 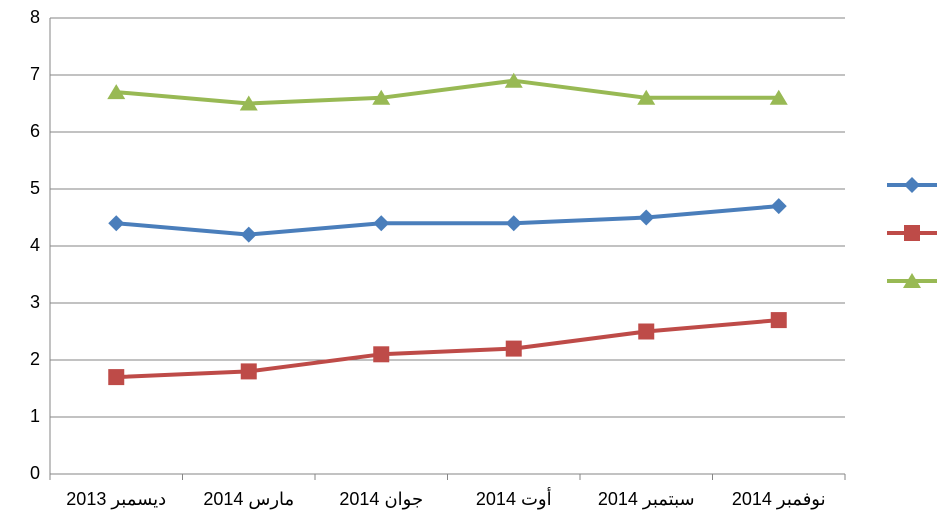 I want to click on x-tick-label: أوت 2014, so click(x=514, y=498).